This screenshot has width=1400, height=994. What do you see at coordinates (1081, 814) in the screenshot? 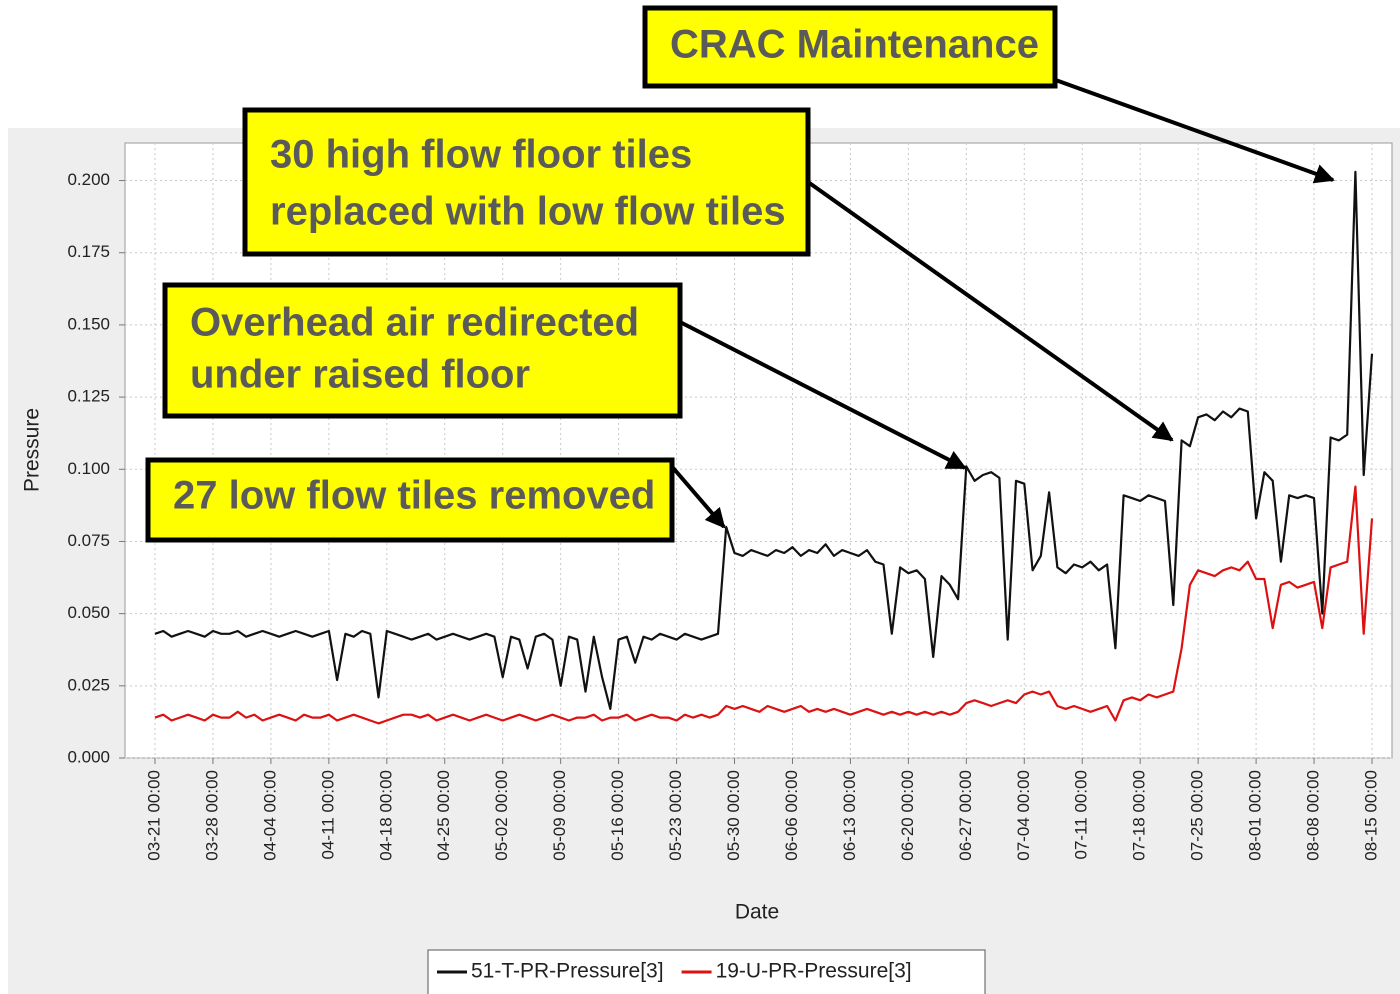
I see `x-tick-label: 07-11 00:00` at bounding box center [1081, 814].